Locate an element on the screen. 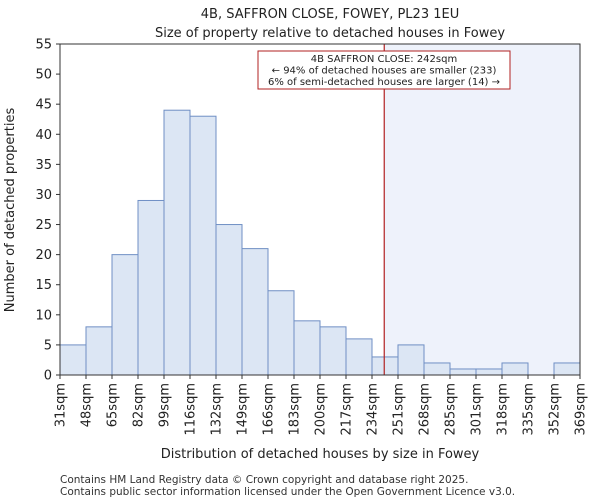 The width and height of the screenshot is (600, 500). annotation-frame is located at coordinates (384, 70).